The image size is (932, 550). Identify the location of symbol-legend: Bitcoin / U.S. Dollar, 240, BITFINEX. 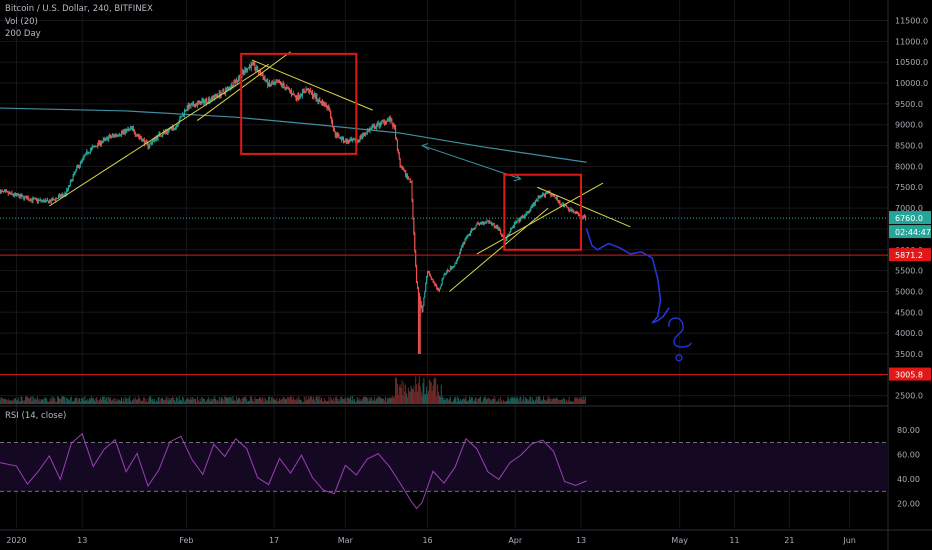
(79, 9).